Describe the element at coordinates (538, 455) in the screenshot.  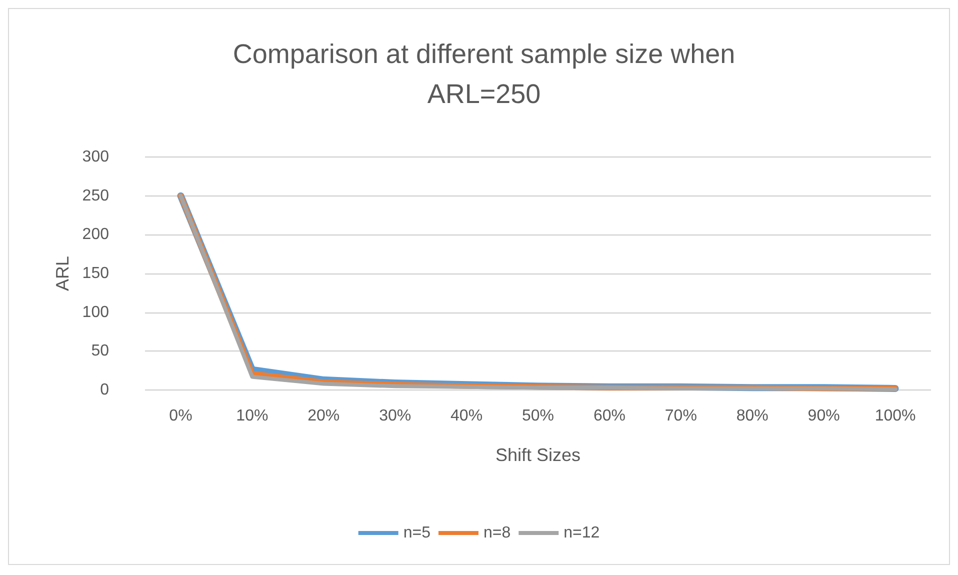
I see `x-axis-title: Shift Sizes` at that location.